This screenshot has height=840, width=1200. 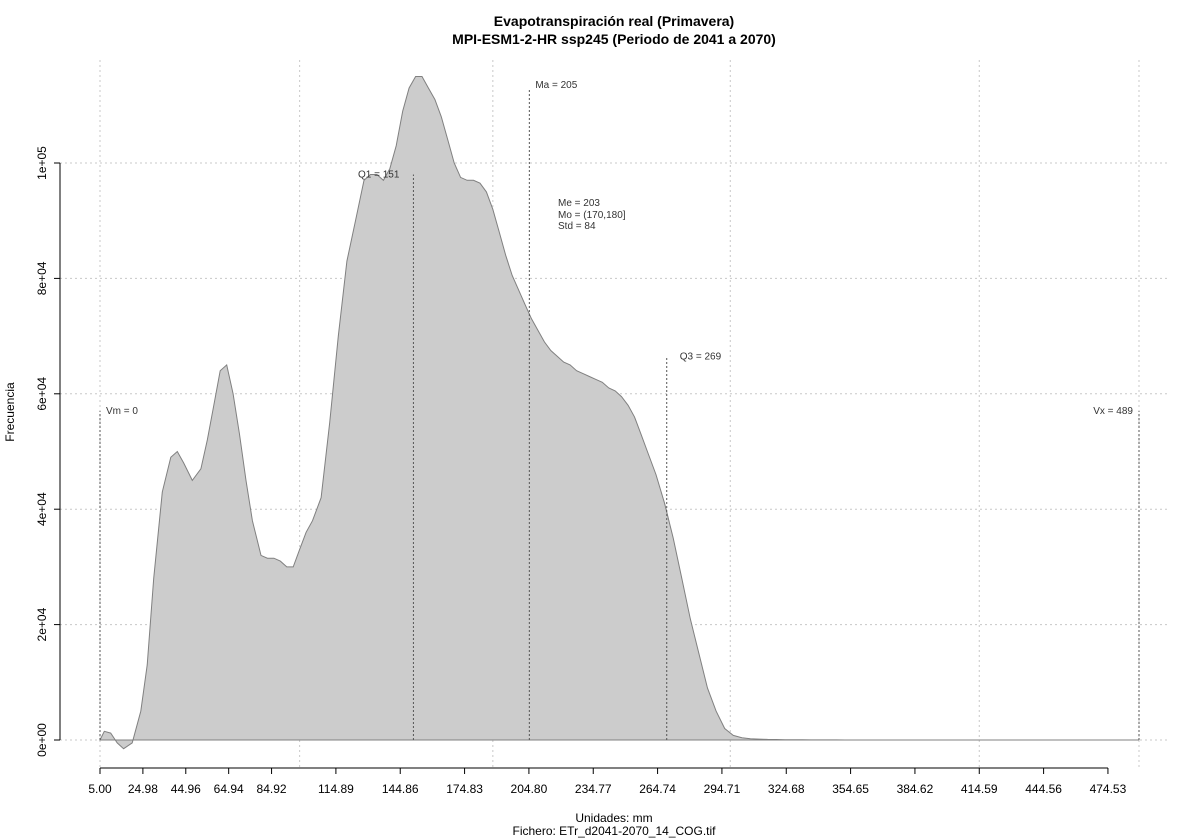 What do you see at coordinates (10, 412) in the screenshot?
I see `y-axis-label: Frecuencia` at bounding box center [10, 412].